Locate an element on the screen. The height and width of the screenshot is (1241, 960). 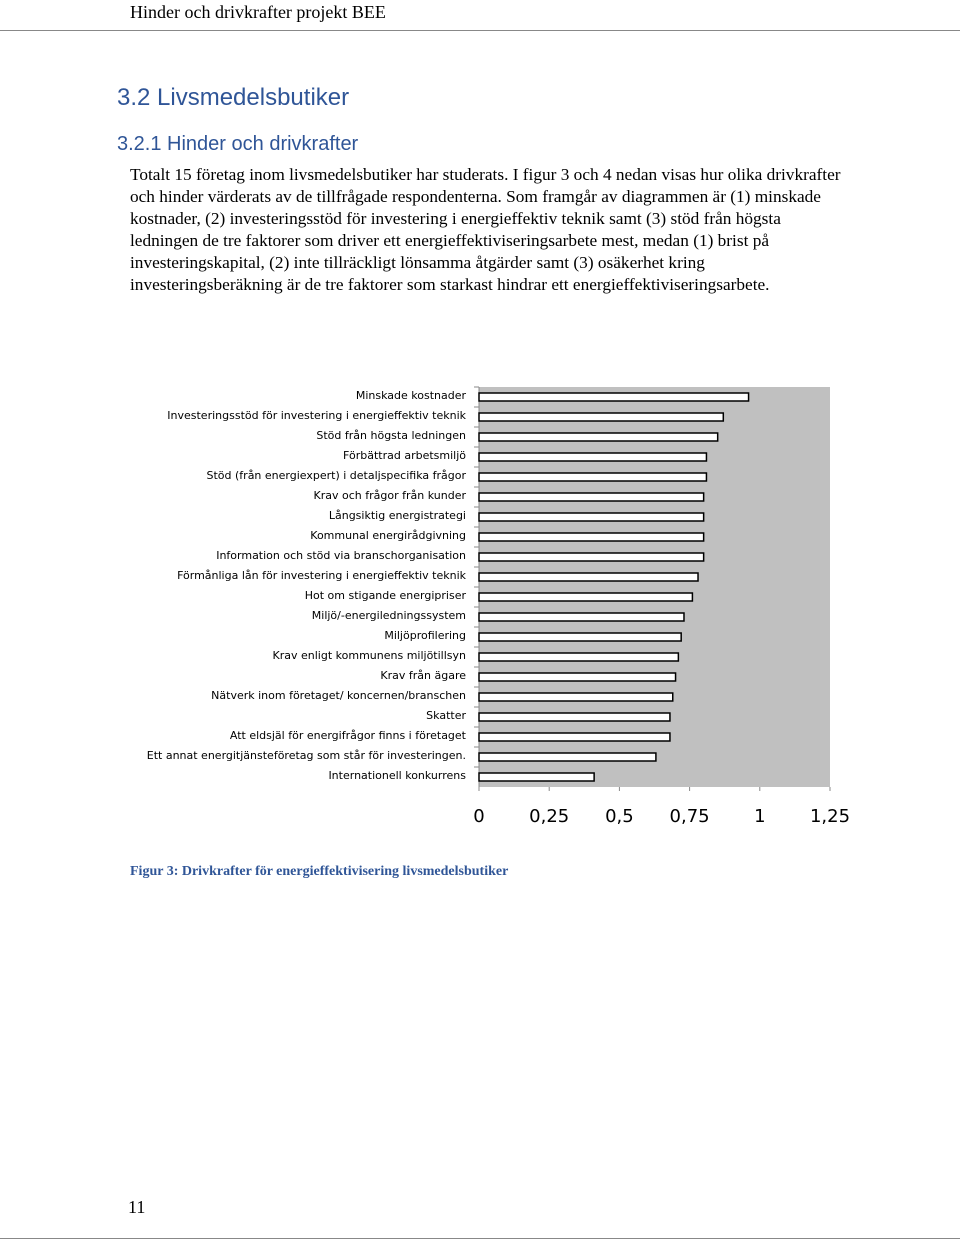
footer-rule is located at coordinates (480, 1238).